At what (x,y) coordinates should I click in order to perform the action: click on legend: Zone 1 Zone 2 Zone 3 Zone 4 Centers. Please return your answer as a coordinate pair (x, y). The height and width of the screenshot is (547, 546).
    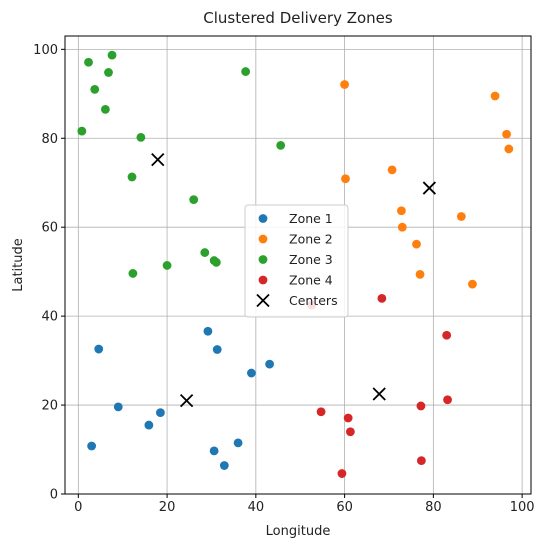
    Looking at the image, I should click on (296, 261).